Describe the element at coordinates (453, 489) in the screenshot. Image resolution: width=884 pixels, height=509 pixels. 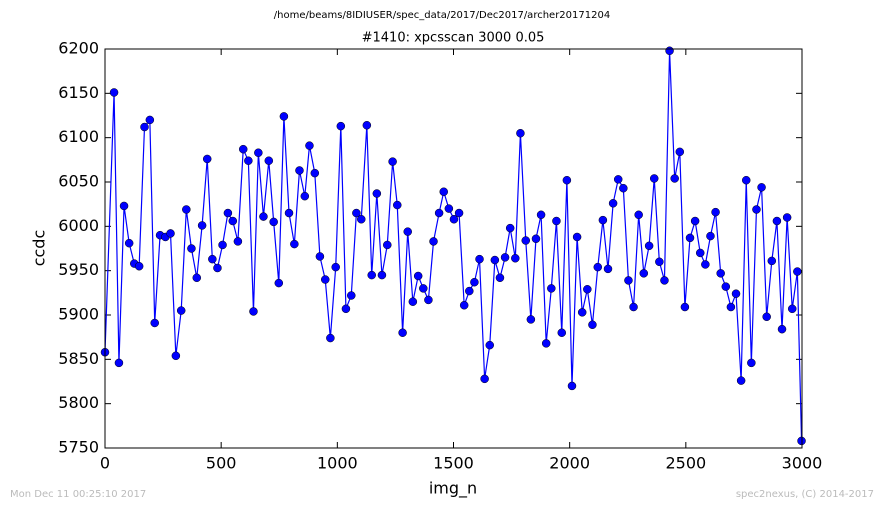
I see `x-axis-label: img_n` at that location.